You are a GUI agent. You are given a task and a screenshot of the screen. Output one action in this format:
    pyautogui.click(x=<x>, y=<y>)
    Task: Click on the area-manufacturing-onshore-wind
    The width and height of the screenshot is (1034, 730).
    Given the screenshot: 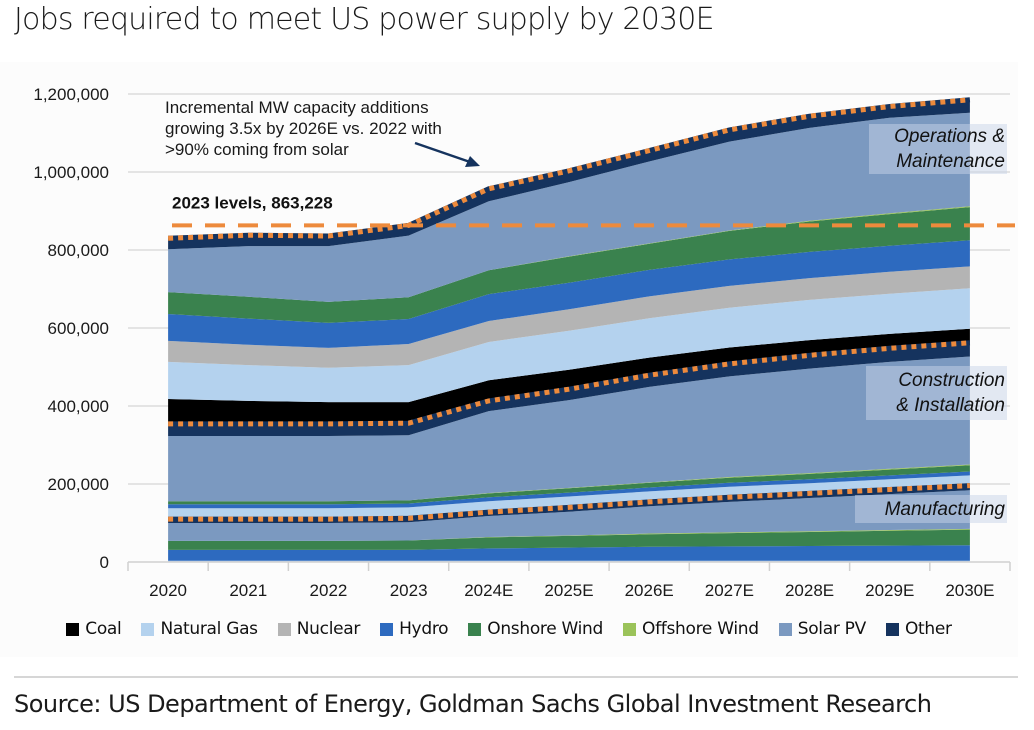 What is the action you would take?
    pyautogui.click(x=569, y=539)
    